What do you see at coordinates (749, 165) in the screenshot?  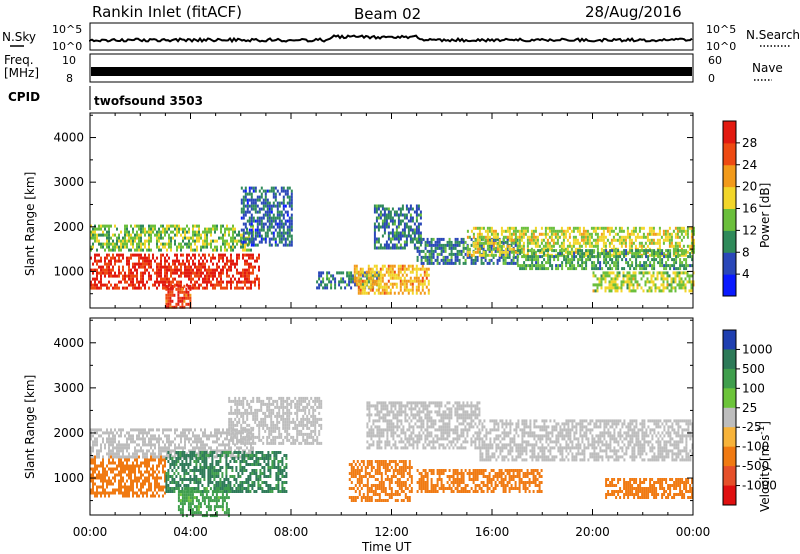 I see `colorbar-tick-label: 24` at bounding box center [749, 165].